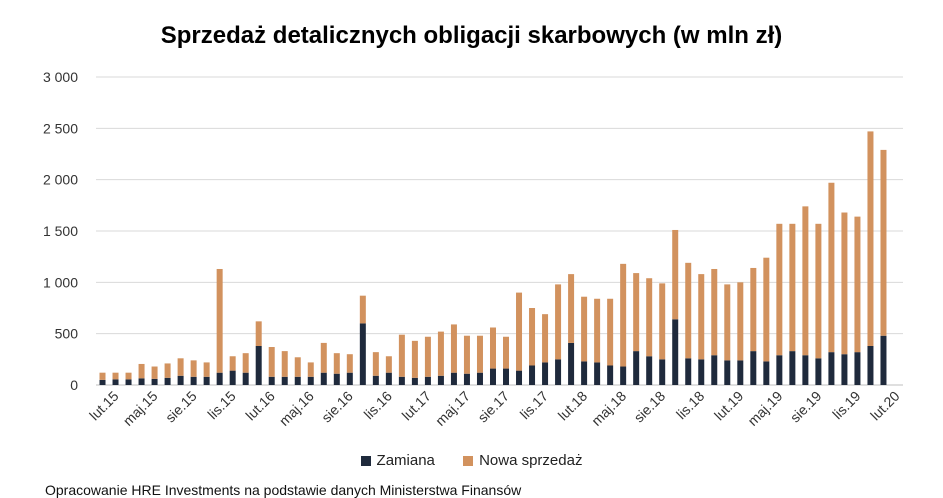 The image size is (943, 498). I want to click on legend: Zamiana Nowa sprzedaż, so click(471, 461).